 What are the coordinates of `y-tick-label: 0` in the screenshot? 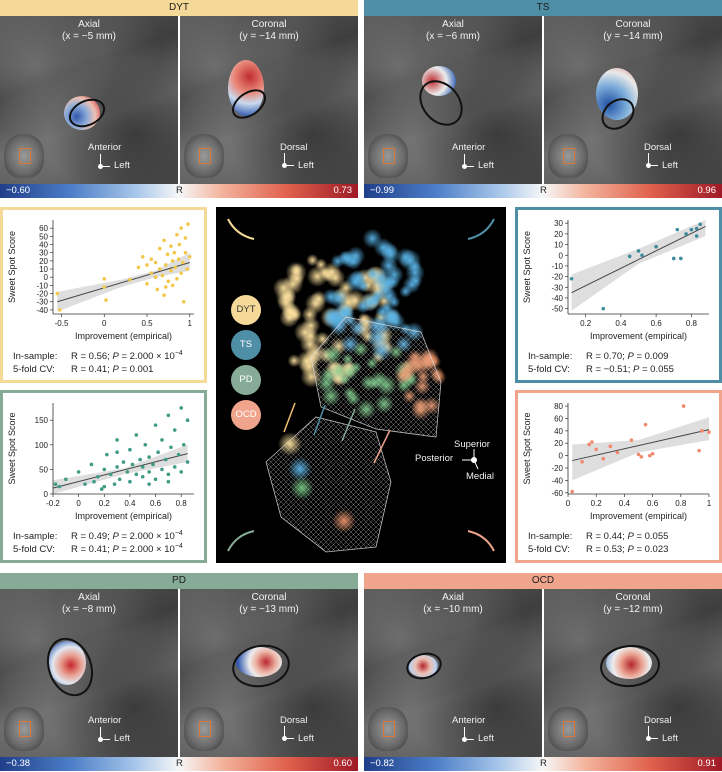 It's located at (561, 456).